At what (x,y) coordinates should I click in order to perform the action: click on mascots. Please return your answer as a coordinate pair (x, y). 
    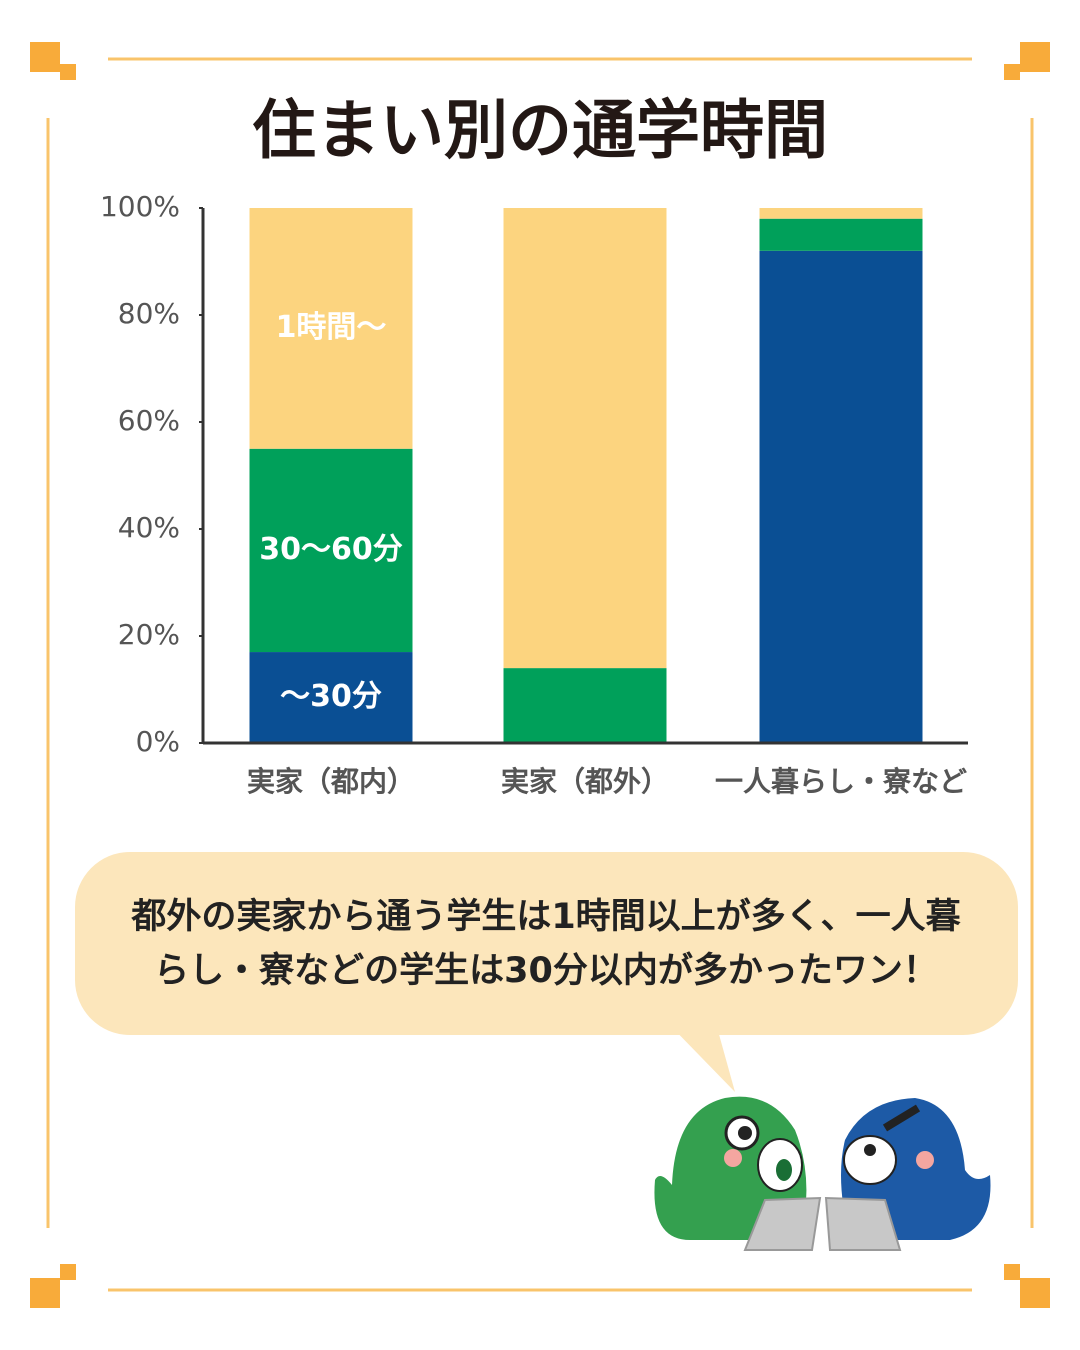
    Looking at the image, I should click on (822, 1173).